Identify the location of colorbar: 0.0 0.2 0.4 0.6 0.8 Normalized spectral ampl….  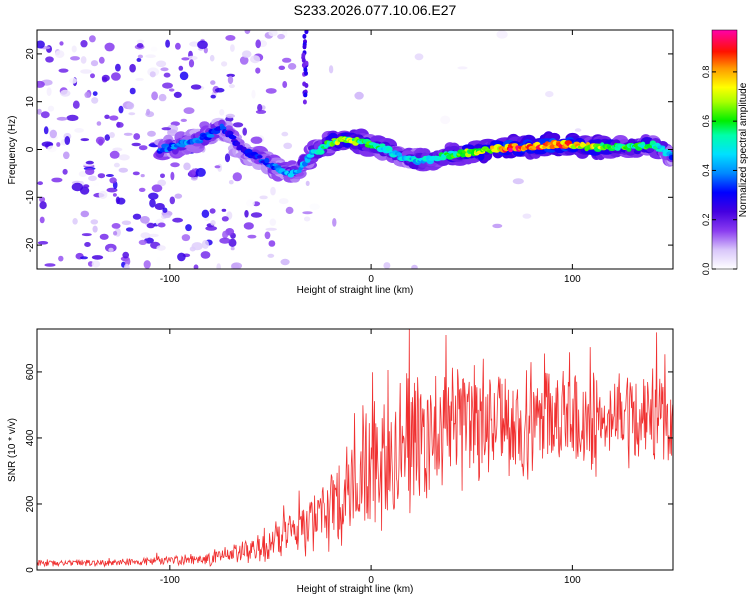
(725, 152).